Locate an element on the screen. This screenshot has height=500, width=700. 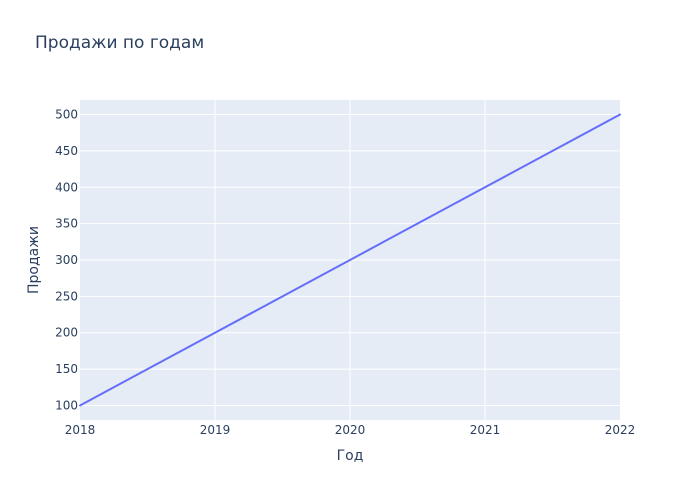
y-tick-label: 450 is located at coordinates (66, 151).